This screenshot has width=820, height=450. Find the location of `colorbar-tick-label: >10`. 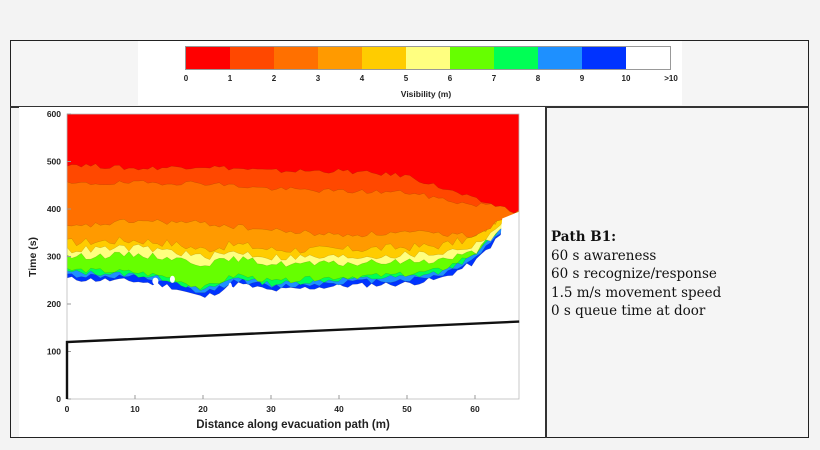

colorbar-tick-label: >10 is located at coordinates (671, 78).